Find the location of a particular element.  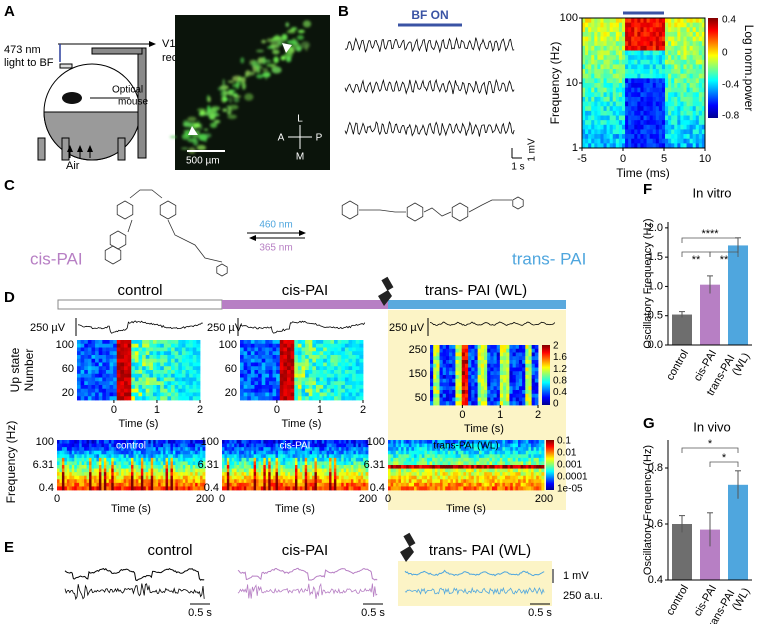

label: L is located at coordinates (300, 119).